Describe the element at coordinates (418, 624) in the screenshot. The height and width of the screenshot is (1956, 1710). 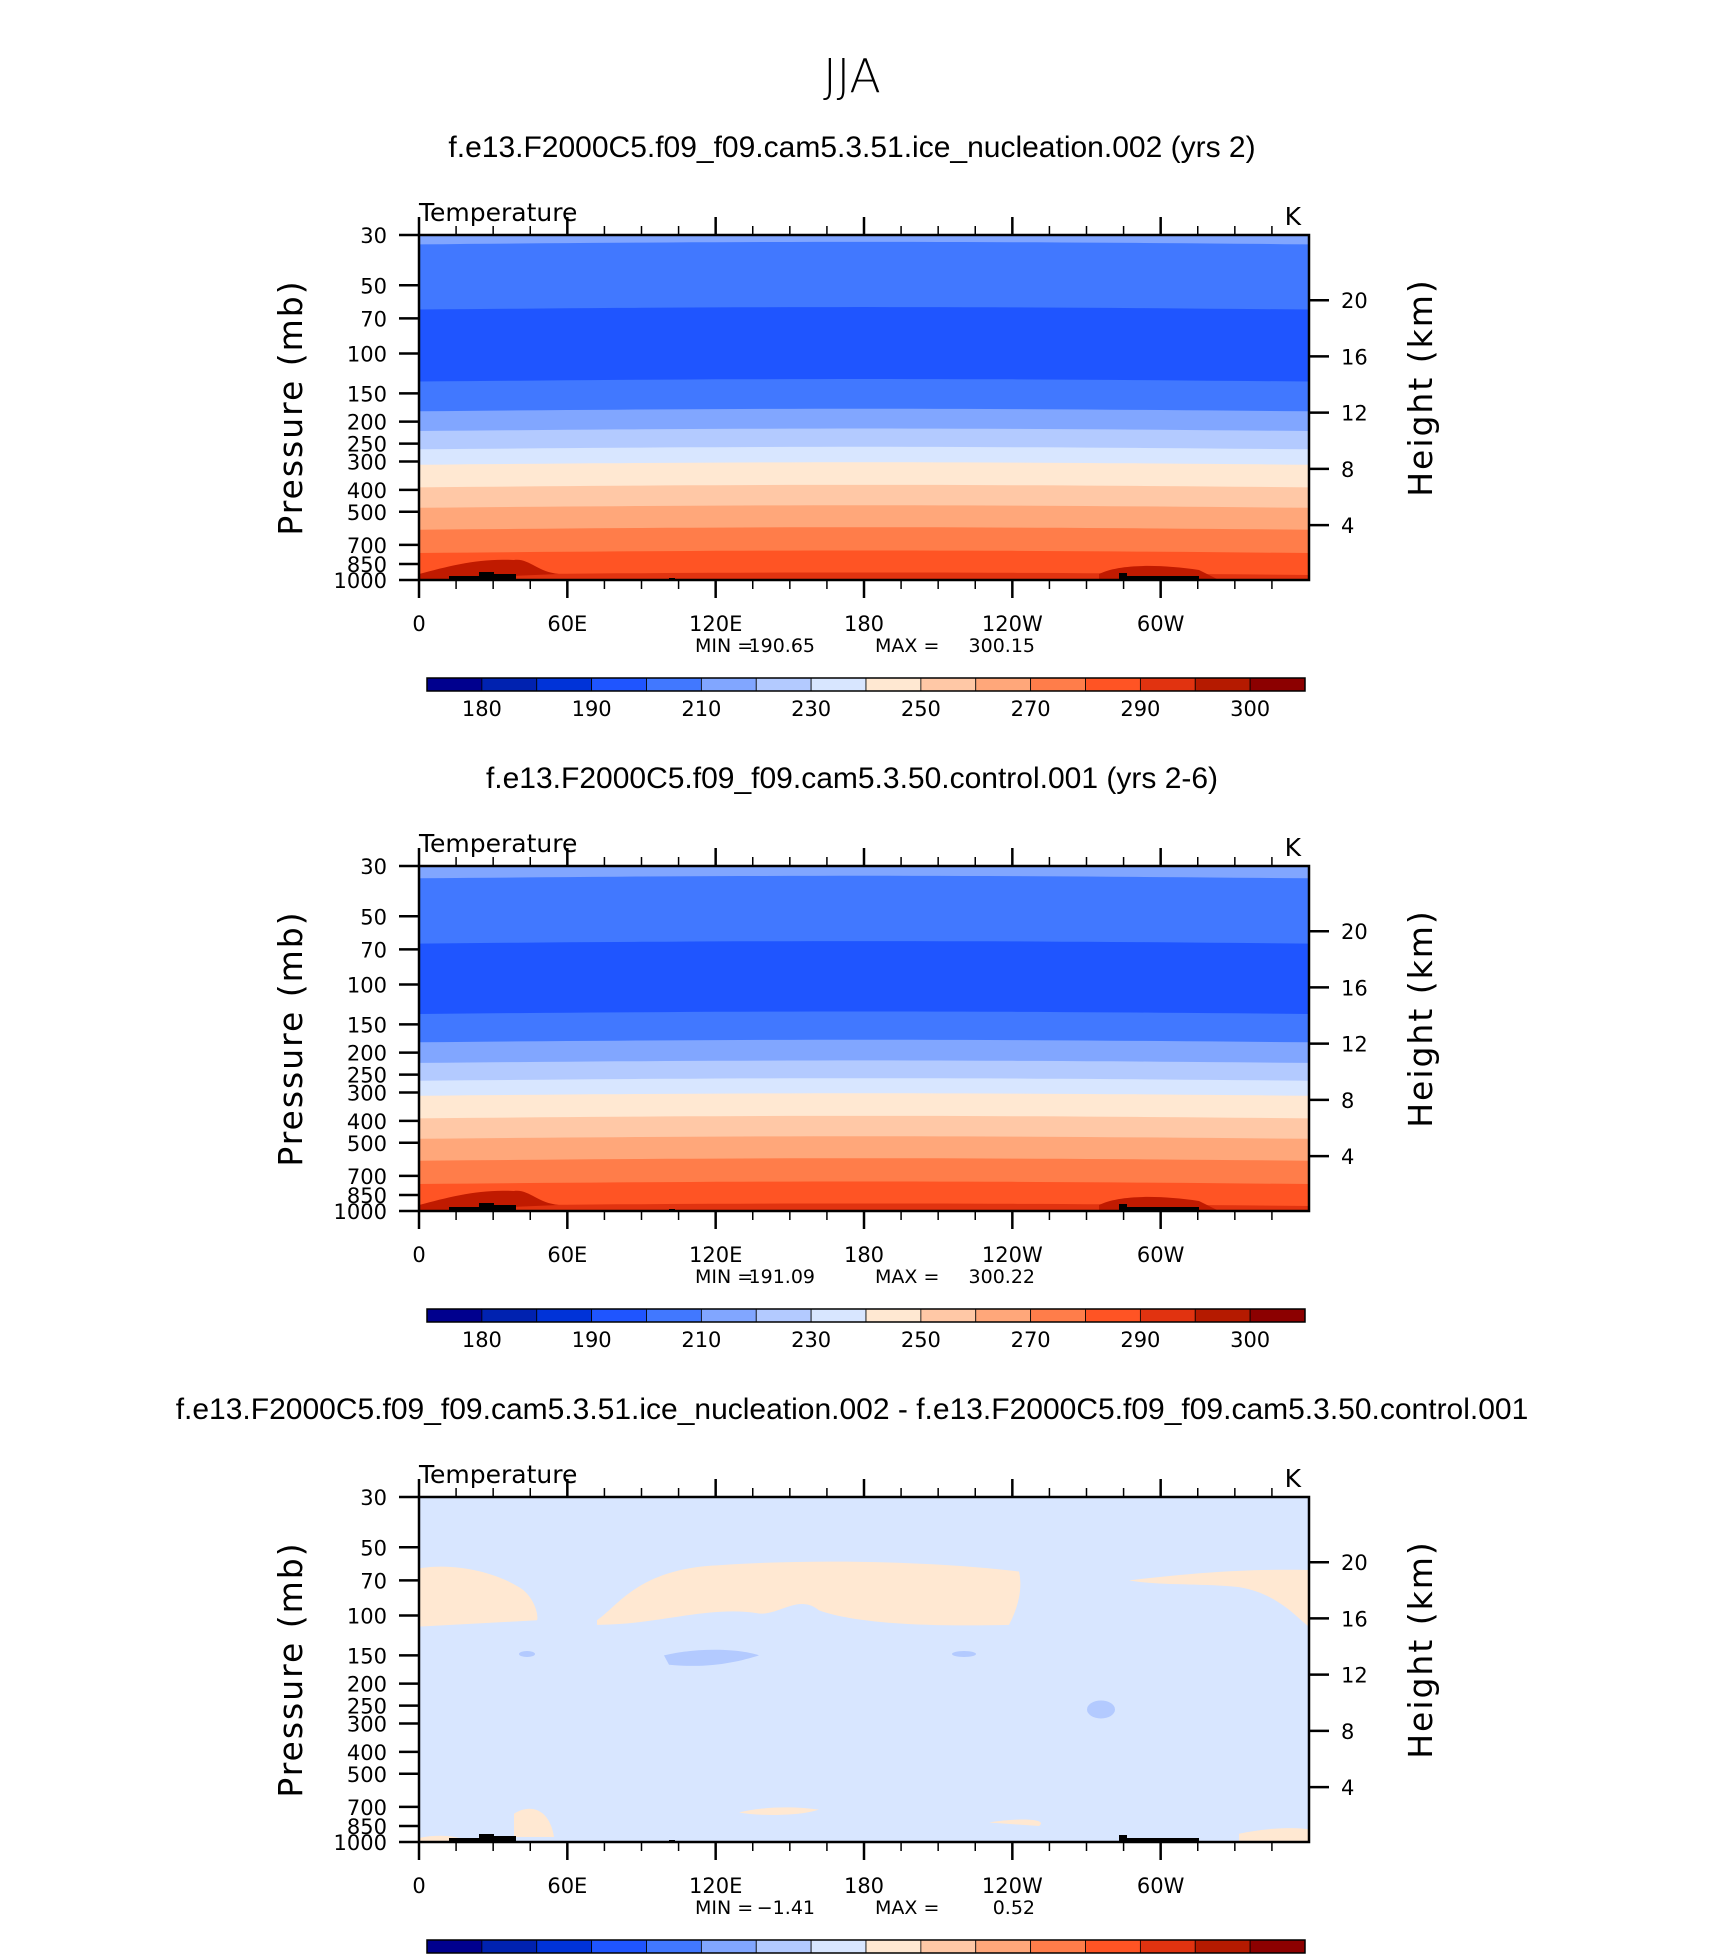
I see `x-tick-label: 0` at that location.